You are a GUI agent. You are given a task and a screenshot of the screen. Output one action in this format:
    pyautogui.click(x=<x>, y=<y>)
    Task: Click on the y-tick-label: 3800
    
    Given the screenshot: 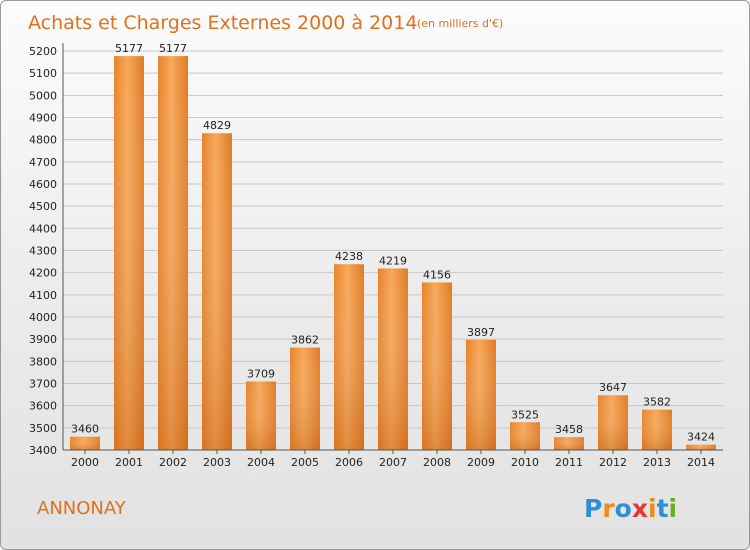 What is the action you would take?
    pyautogui.click(x=43, y=361)
    